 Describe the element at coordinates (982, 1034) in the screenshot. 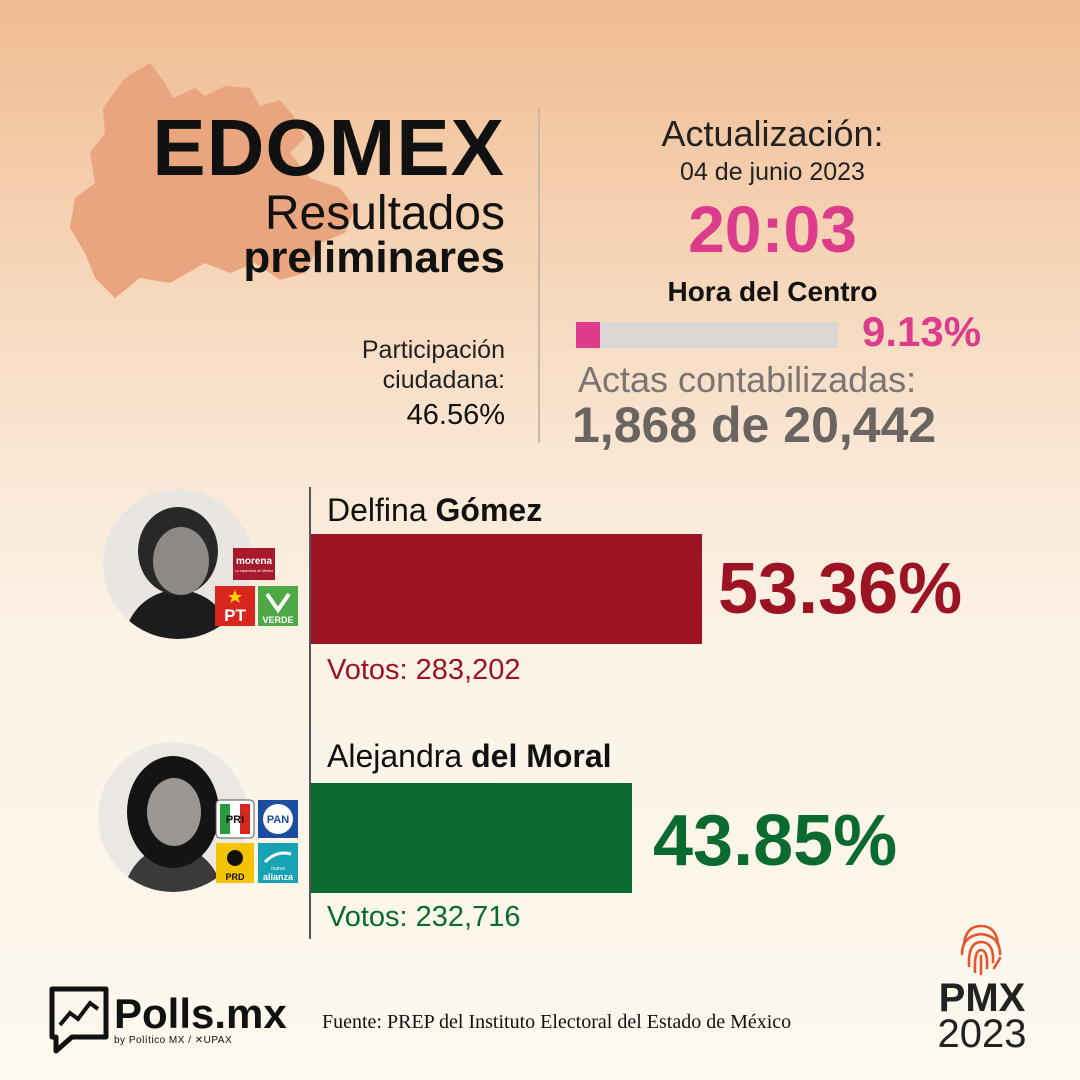

I see `pmx-year: 2023` at that location.